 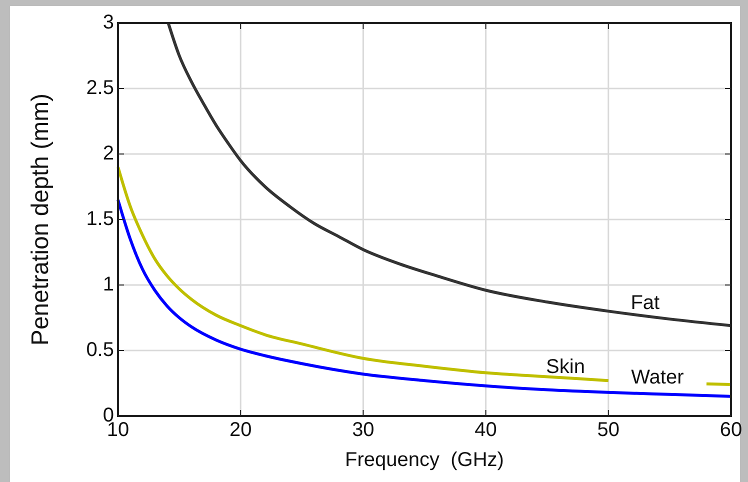 I want to click on y-tick-label: 2, so click(x=108, y=153).